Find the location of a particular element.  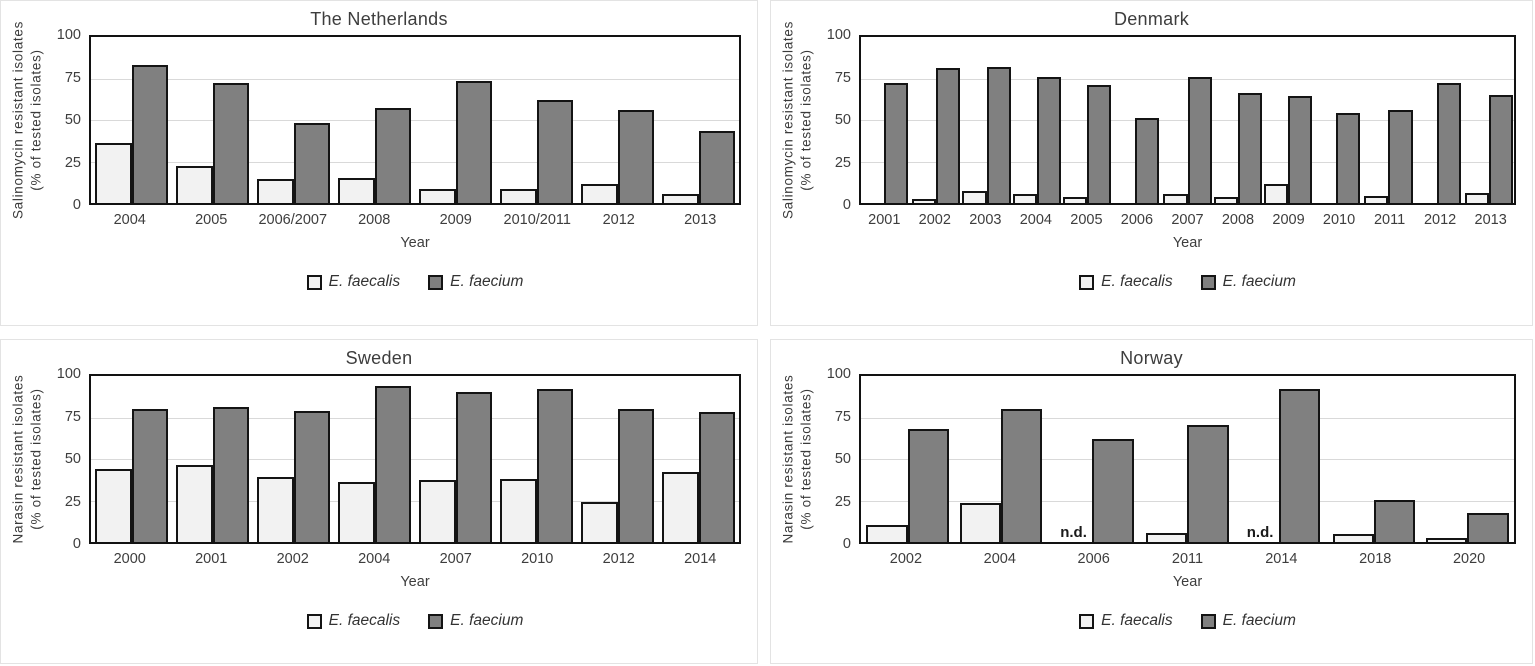

bar-group-2014: n.d. is located at coordinates (1280, 459).